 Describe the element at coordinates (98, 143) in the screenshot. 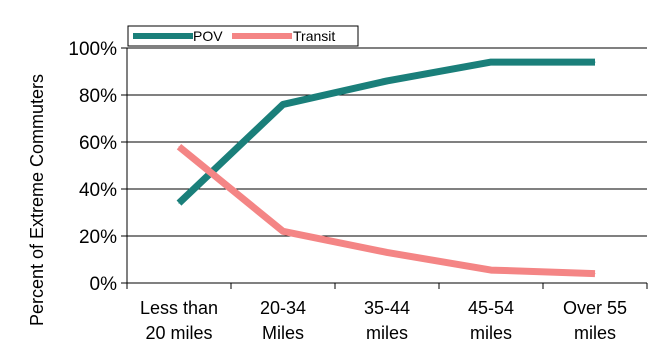

I see `y-tick-label: 60%` at that location.